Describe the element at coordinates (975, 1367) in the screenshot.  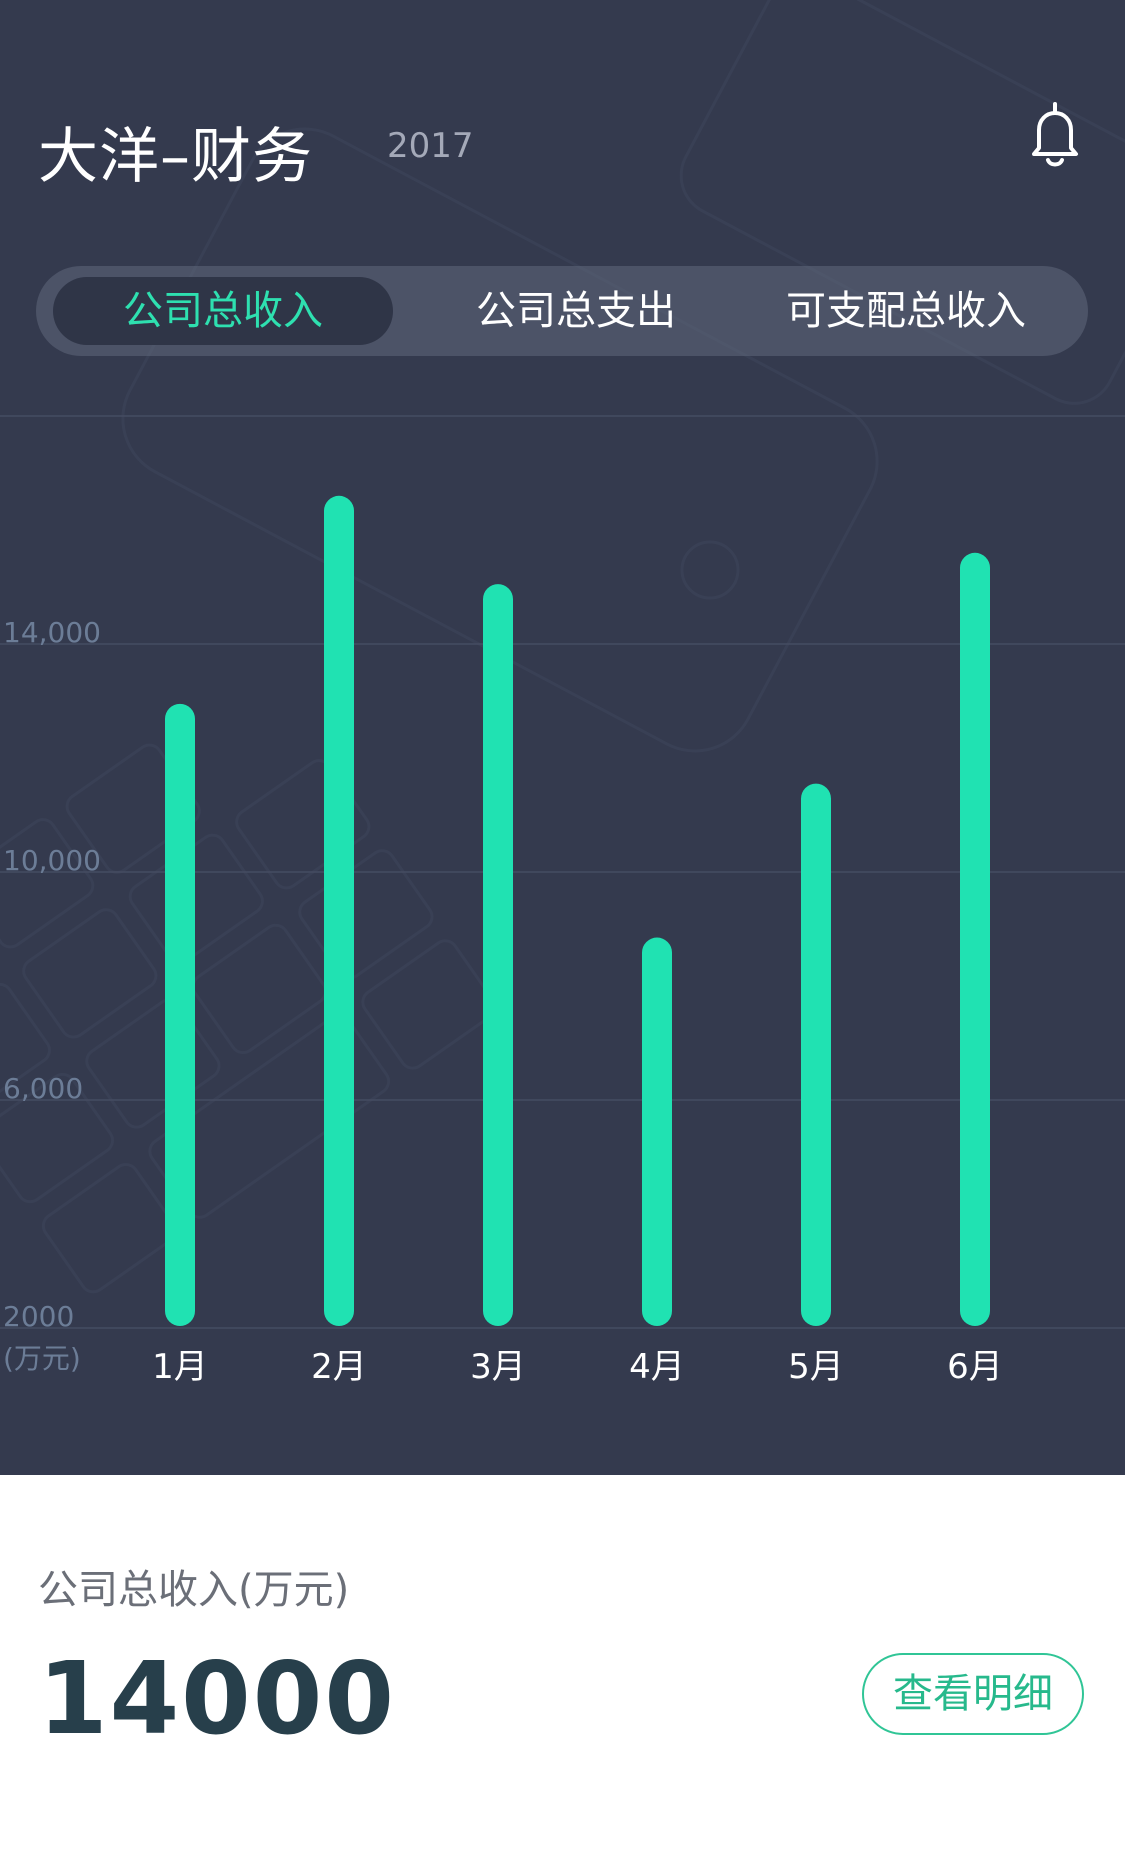
I see `x-tick-label: 6月` at that location.